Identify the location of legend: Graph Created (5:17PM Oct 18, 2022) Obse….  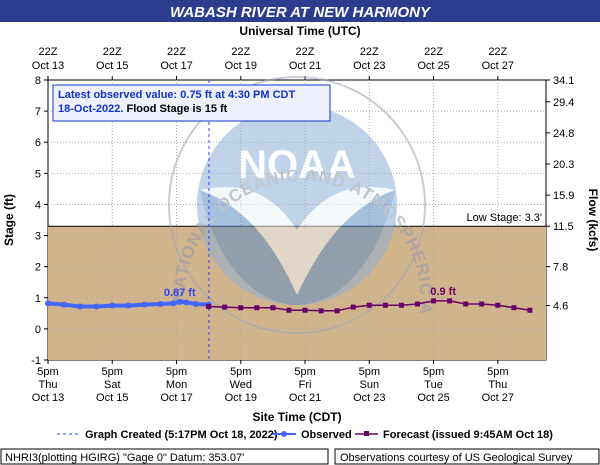
(305, 435).